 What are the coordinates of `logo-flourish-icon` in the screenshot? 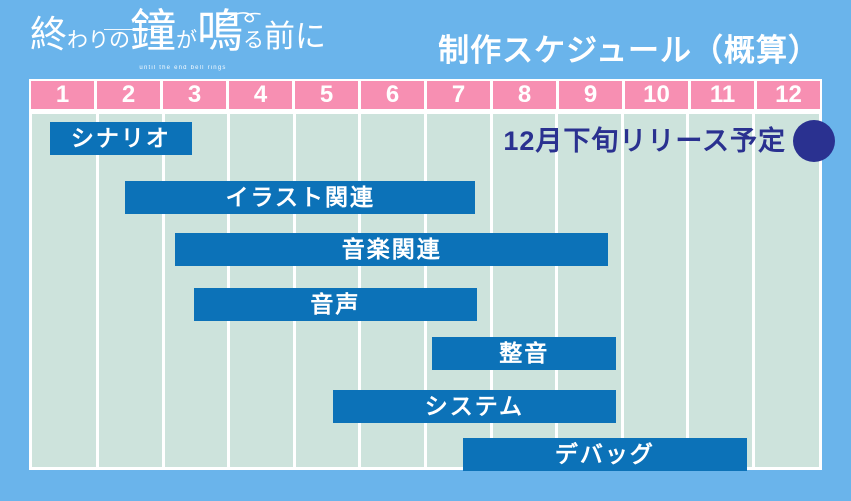 It's located at (239, 20).